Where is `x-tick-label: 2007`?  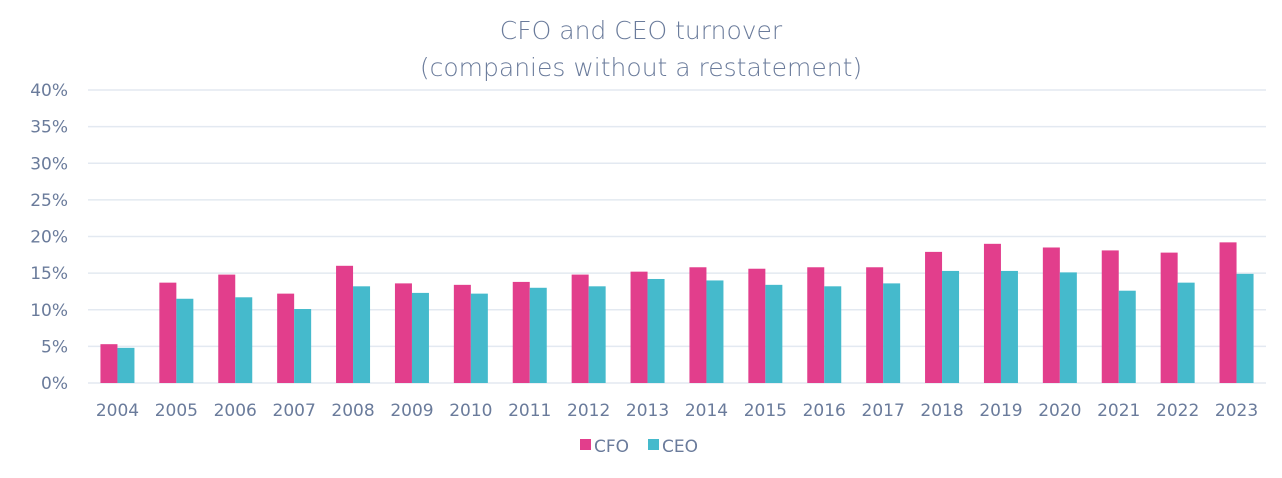
x-tick-label: 2007 is located at coordinates (294, 411).